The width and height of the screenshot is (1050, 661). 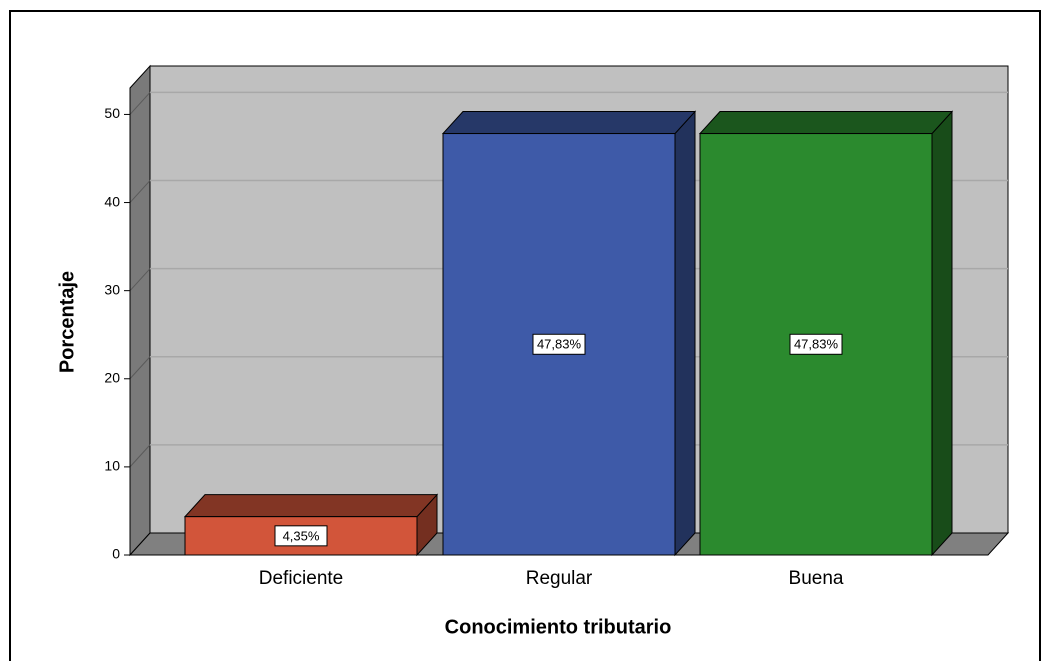 I want to click on y-tick-label: 50, so click(x=112, y=113).